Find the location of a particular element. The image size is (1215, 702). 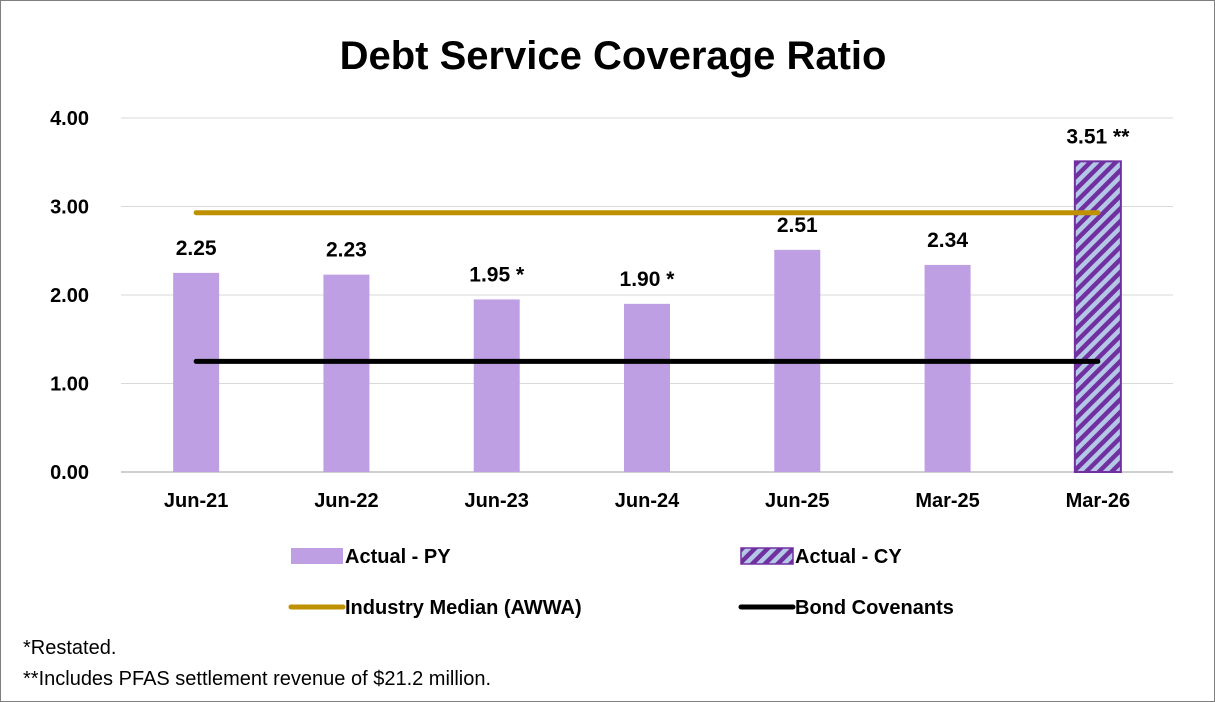

legend-label: Bond Covenants is located at coordinates (874, 608).